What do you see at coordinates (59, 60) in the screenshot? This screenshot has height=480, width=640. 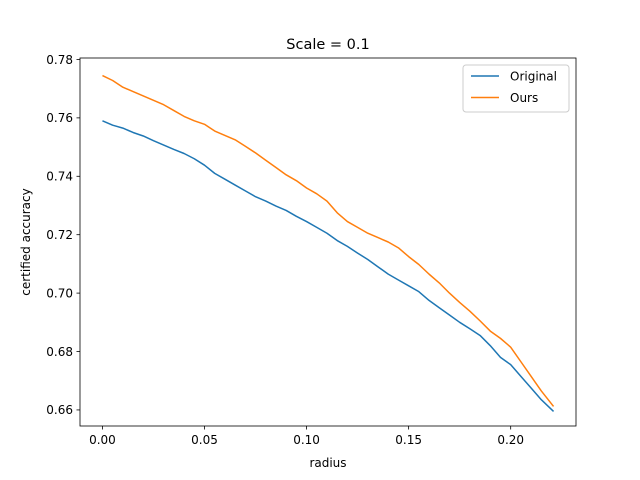 I see `y-tick-label: 0.78` at bounding box center [59, 60].